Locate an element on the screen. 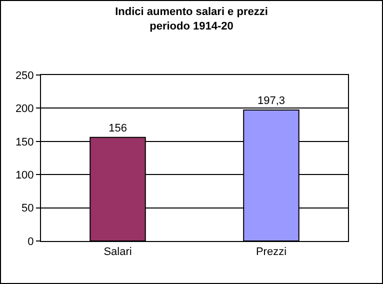 The height and width of the screenshot is (284, 383). y-tick-label: 250 is located at coordinates (24, 76).